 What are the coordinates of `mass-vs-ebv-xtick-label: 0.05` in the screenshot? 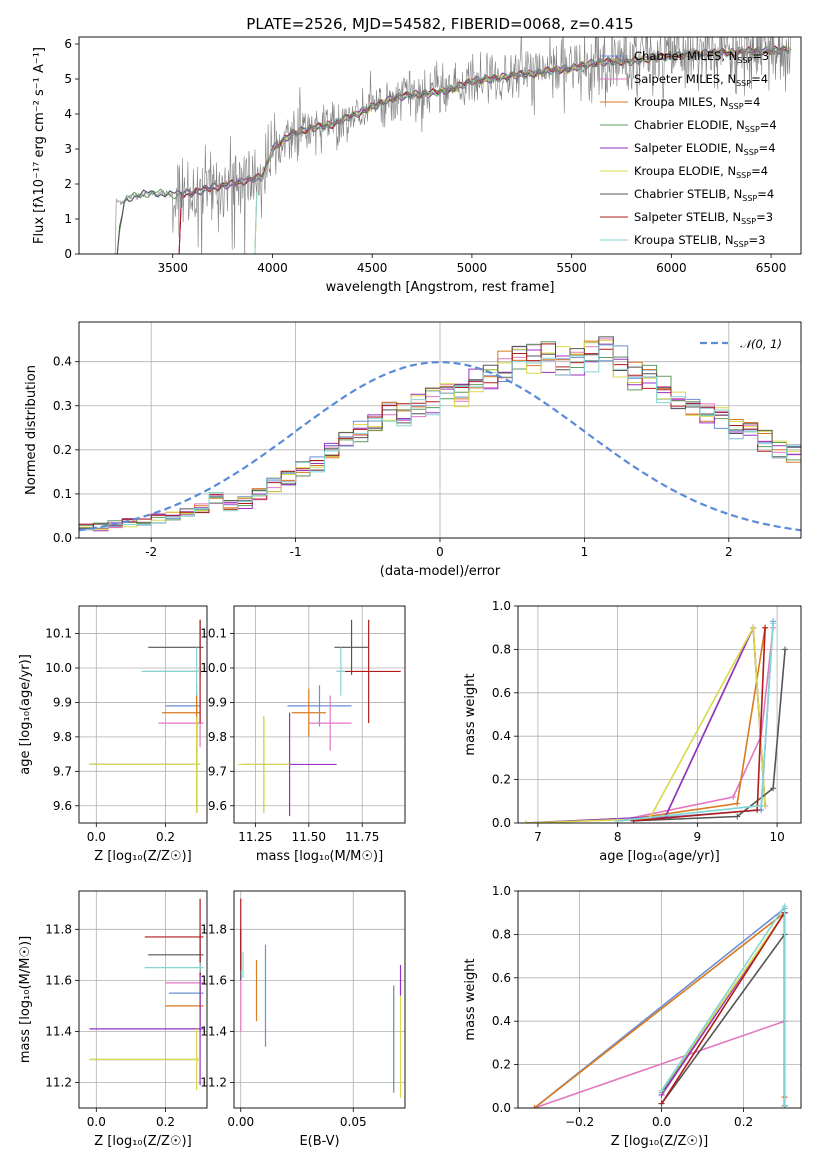 It's located at (353, 1122).